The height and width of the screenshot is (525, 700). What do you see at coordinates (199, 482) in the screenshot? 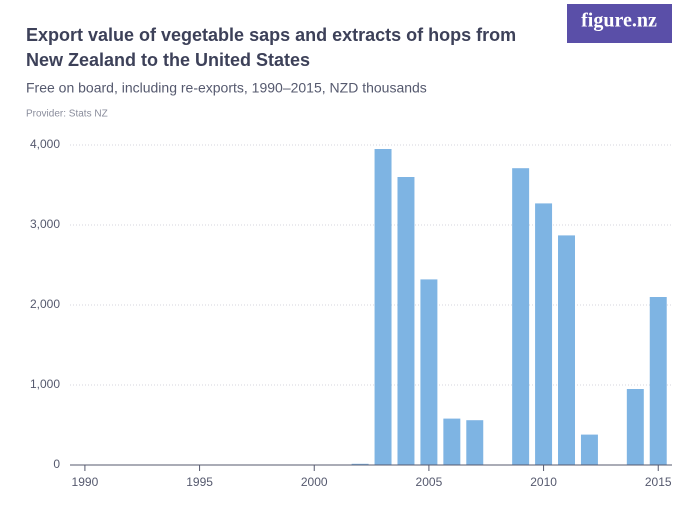
I see `x-tick-label: 1995` at bounding box center [199, 482].